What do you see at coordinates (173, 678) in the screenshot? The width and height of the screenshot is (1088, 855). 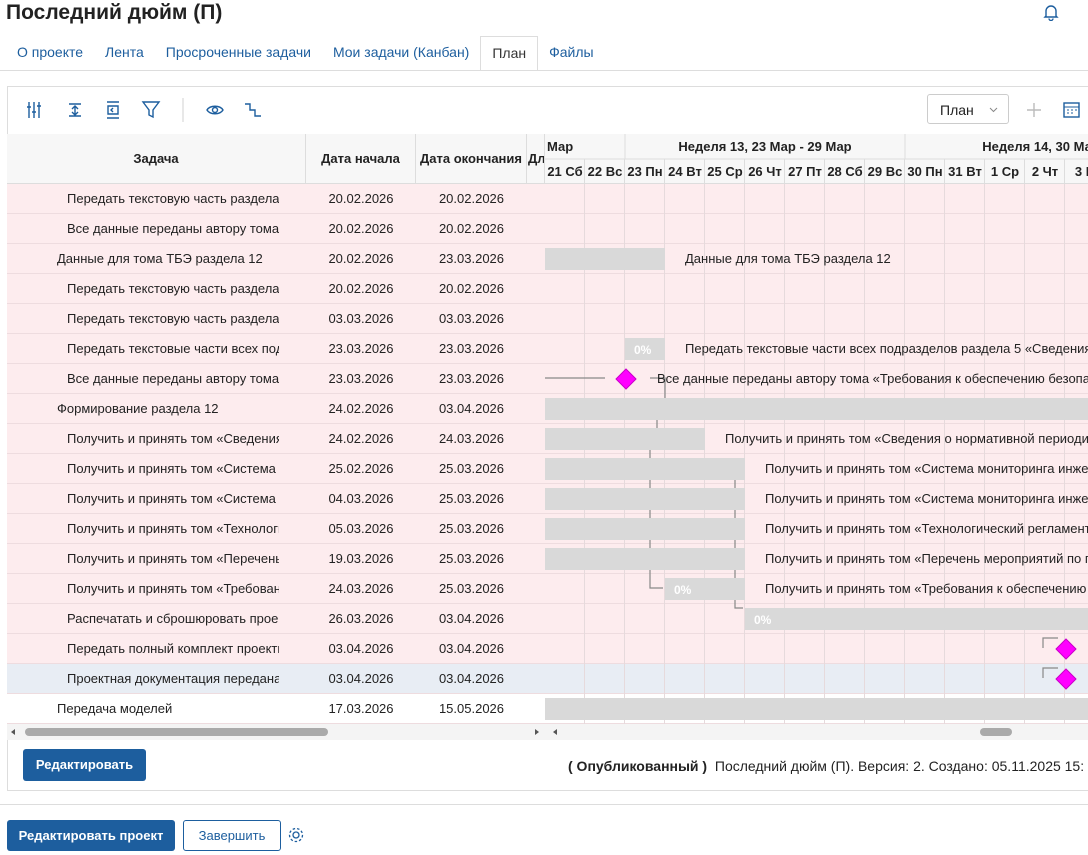 I see `task-name: Проектная документация передана з` at bounding box center [173, 678].